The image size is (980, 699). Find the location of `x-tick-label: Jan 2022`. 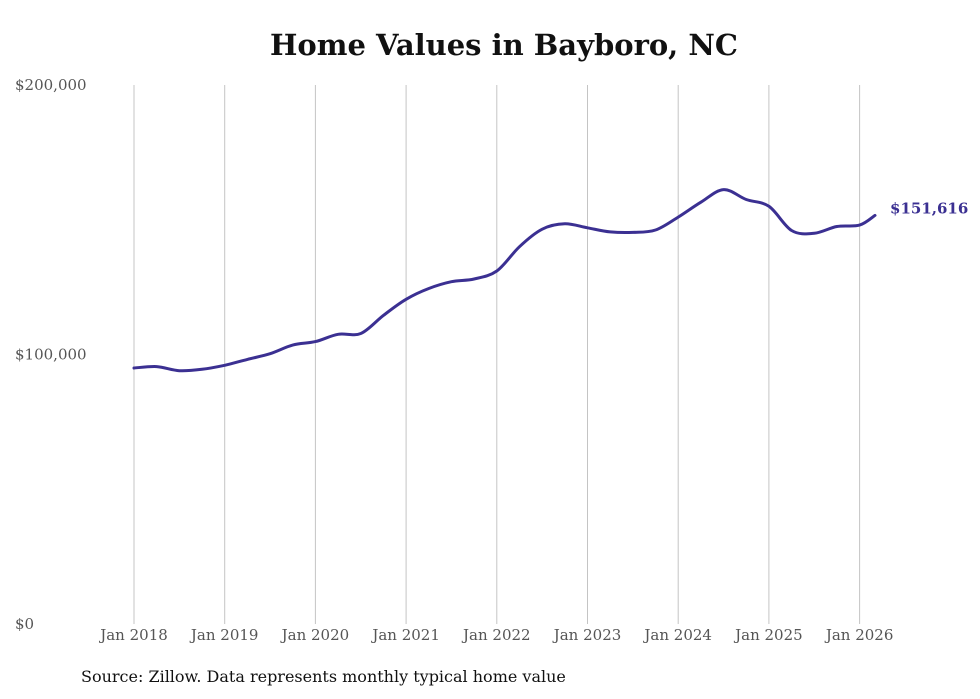

x-tick-label: Jan 2022 is located at coordinates (496, 635).